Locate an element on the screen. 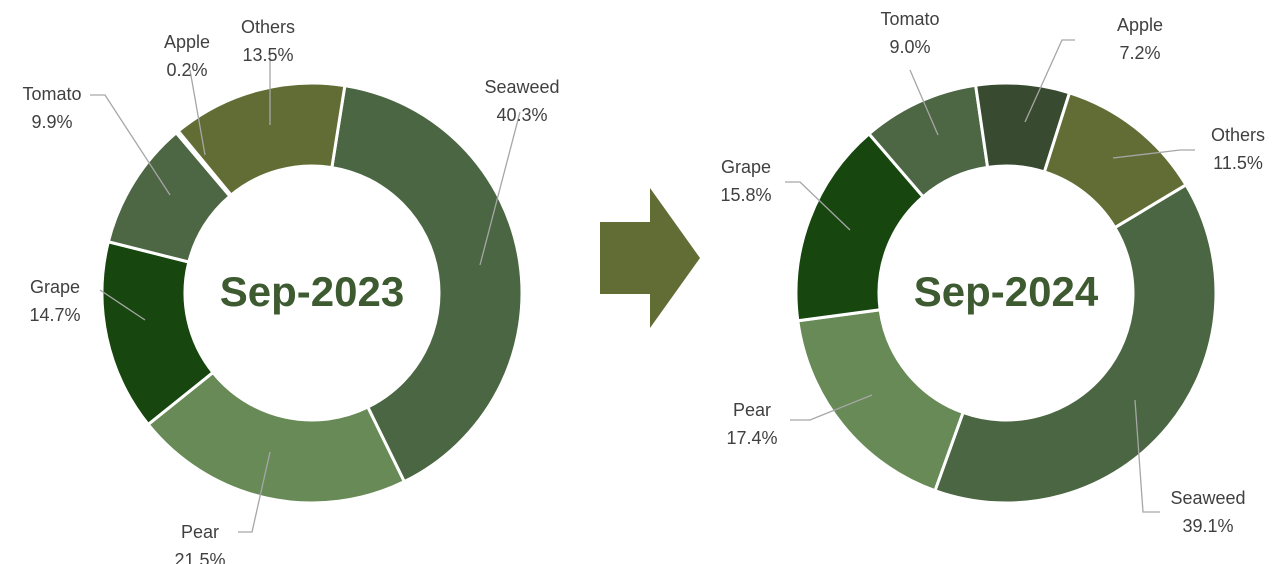 This screenshot has height=564, width=1272. slice-value-label: 13.5% is located at coordinates (267, 55).